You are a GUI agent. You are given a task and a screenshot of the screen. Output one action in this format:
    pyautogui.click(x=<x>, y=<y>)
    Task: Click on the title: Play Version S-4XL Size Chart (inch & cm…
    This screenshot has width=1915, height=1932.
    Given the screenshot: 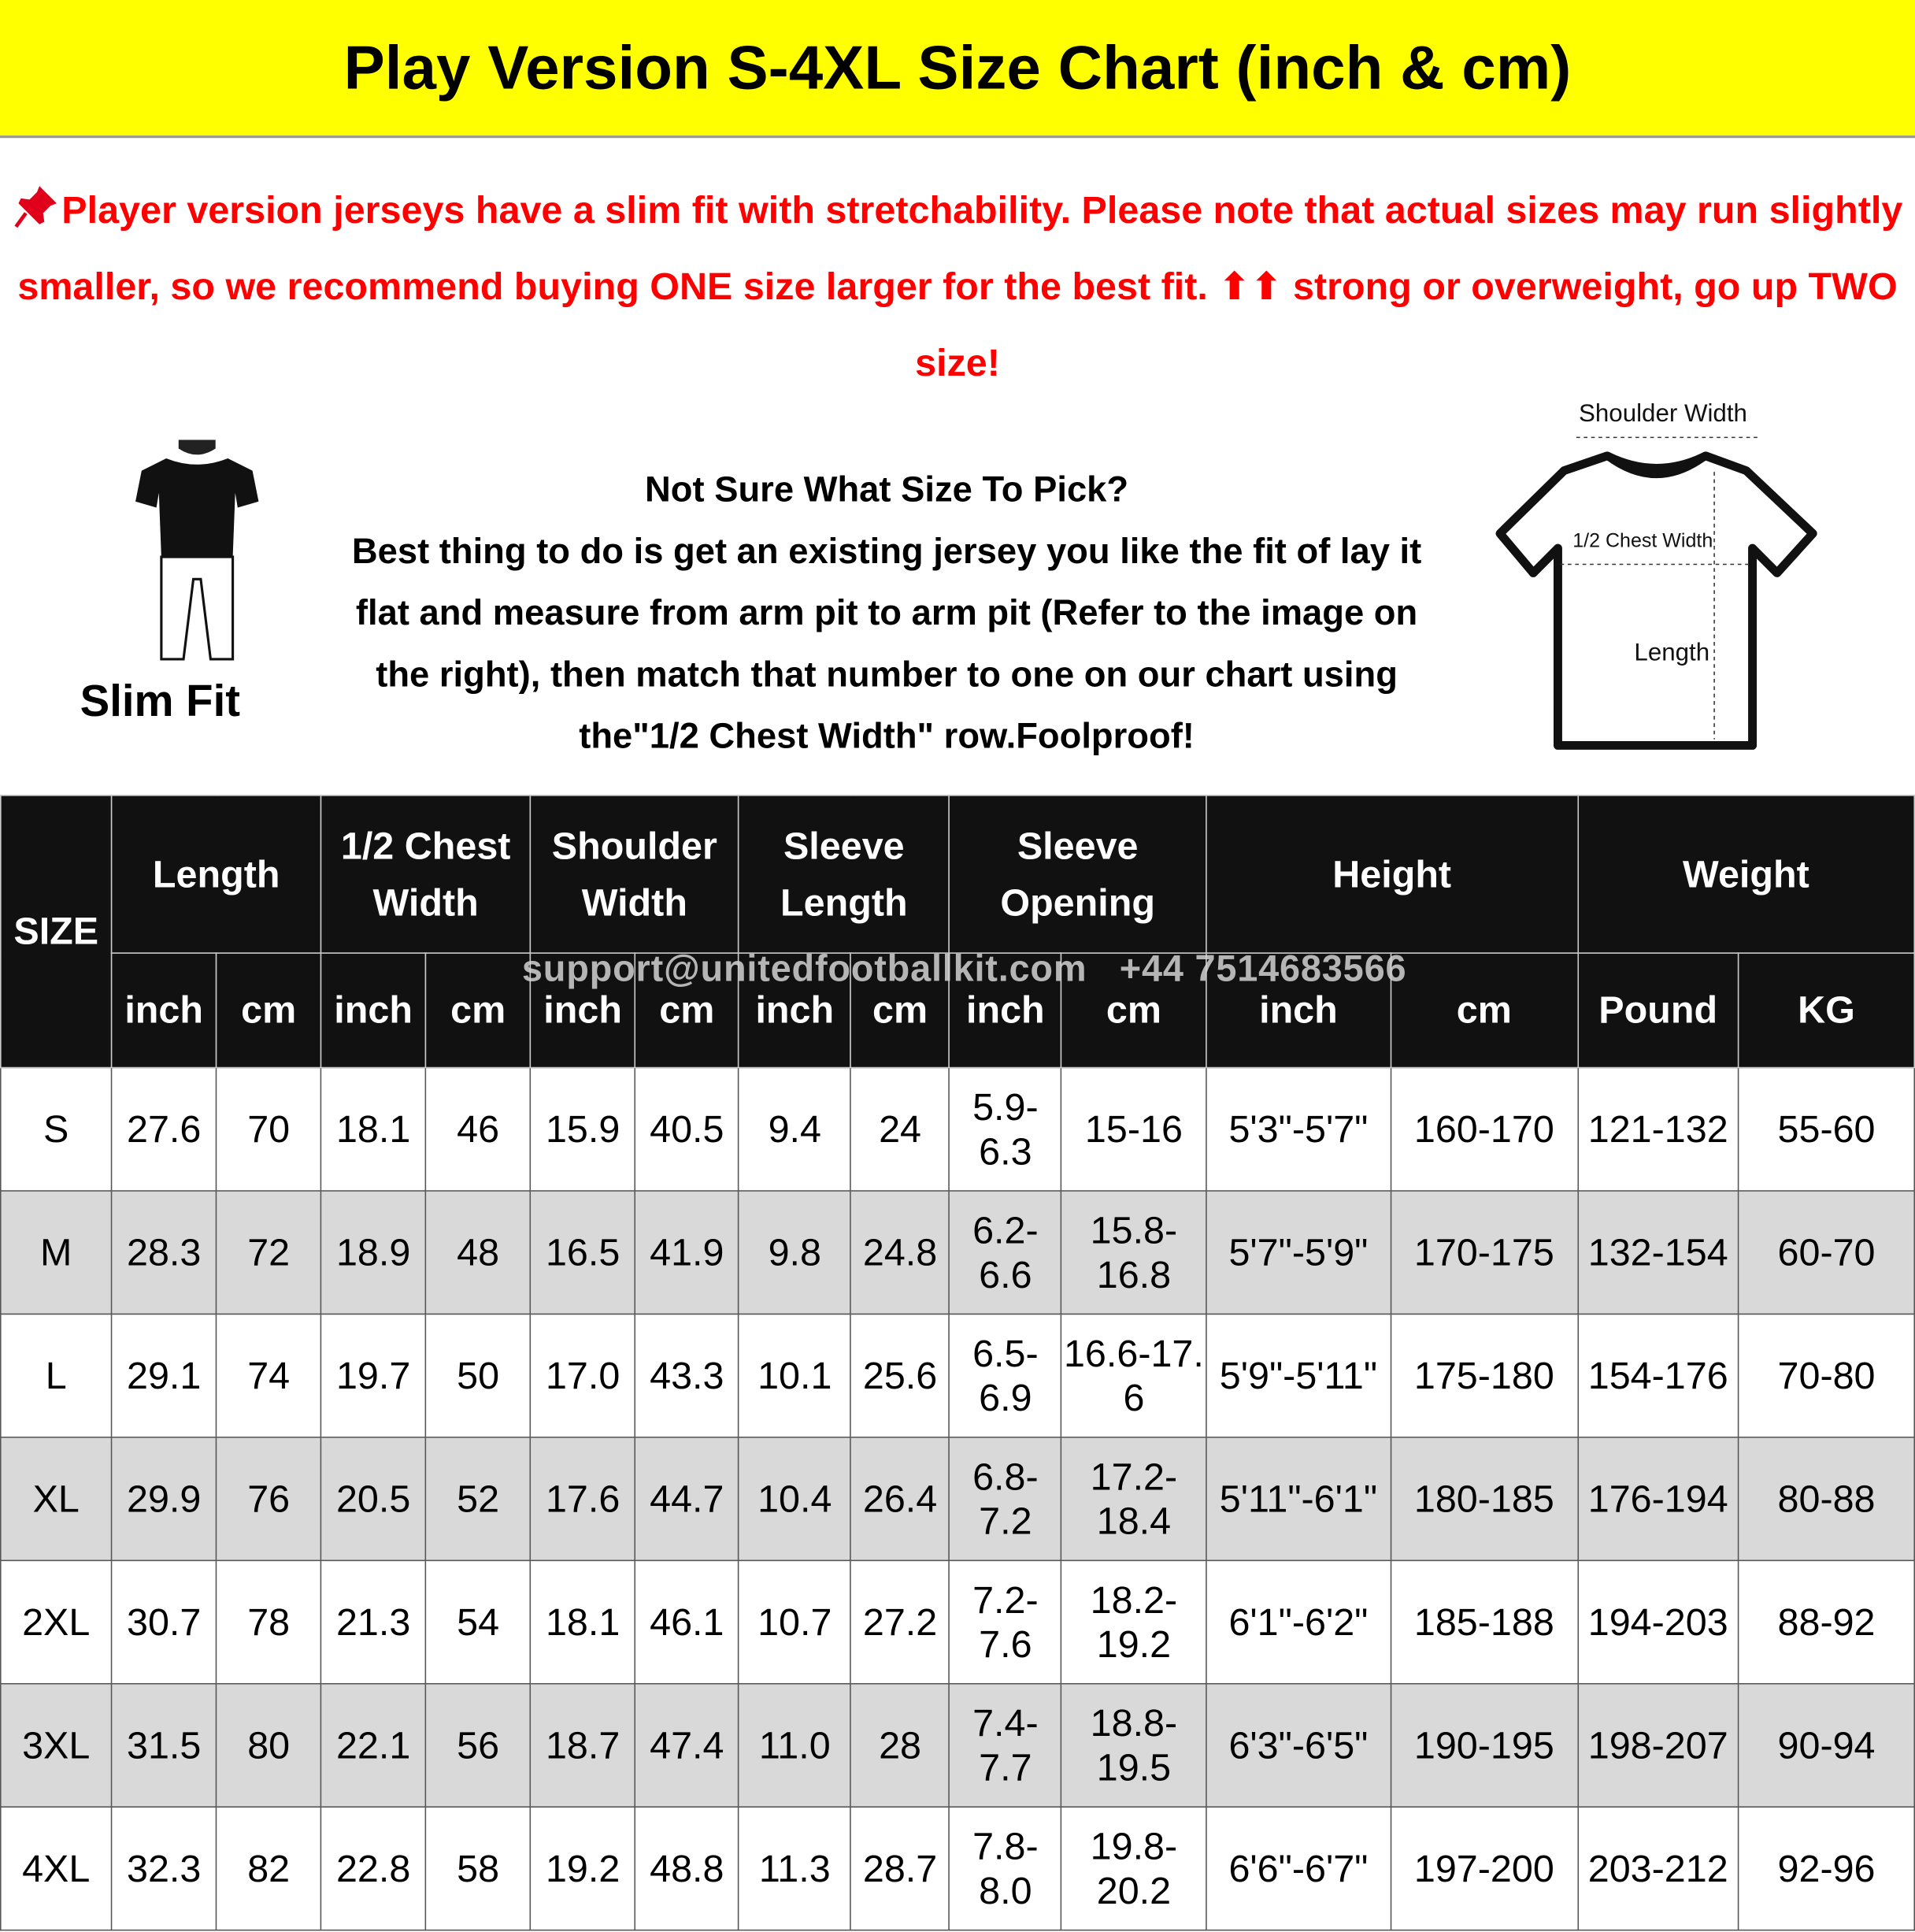 What is the action you would take?
    pyautogui.click(x=957, y=69)
    